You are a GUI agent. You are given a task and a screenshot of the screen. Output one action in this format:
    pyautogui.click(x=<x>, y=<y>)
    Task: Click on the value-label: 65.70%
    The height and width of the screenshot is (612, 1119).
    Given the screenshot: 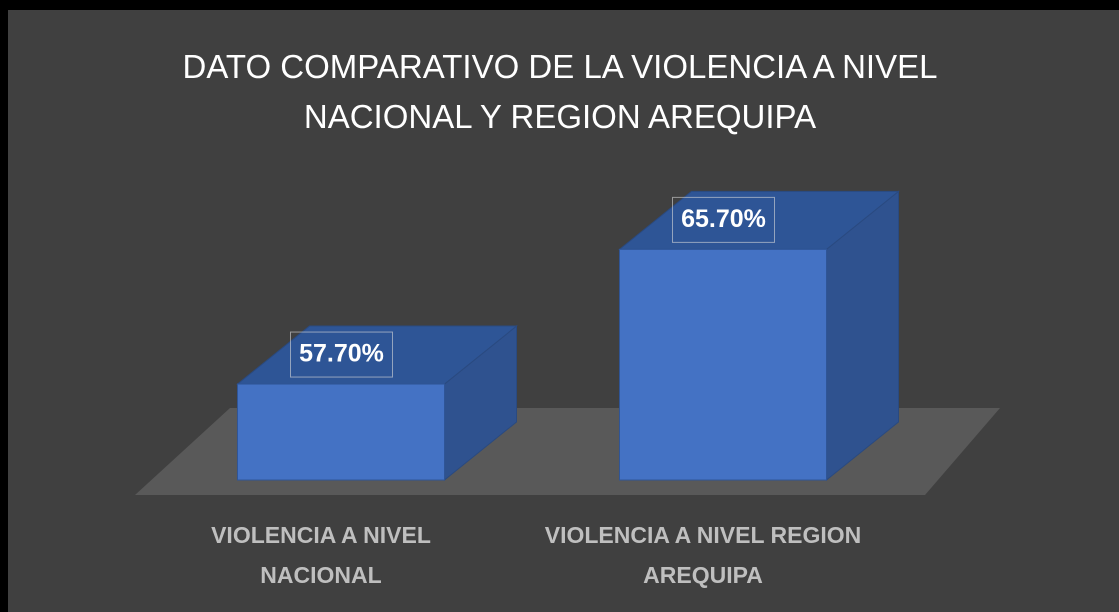 What is the action you would take?
    pyautogui.click(x=723, y=219)
    